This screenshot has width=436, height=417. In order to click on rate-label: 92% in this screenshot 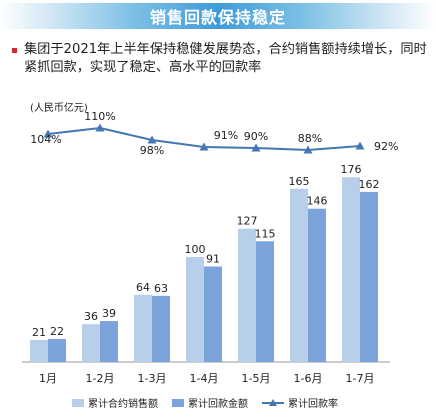, I will do `click(386, 146)`.